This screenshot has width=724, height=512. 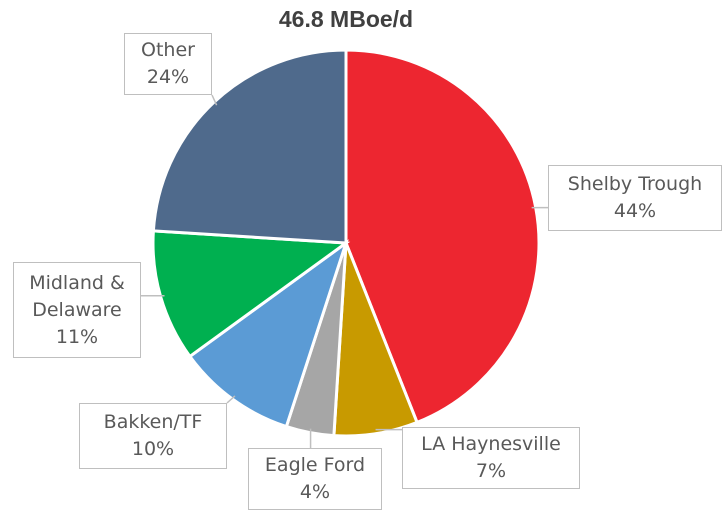 What do you see at coordinates (315, 492) in the screenshot?
I see `value-label: 4%` at bounding box center [315, 492].